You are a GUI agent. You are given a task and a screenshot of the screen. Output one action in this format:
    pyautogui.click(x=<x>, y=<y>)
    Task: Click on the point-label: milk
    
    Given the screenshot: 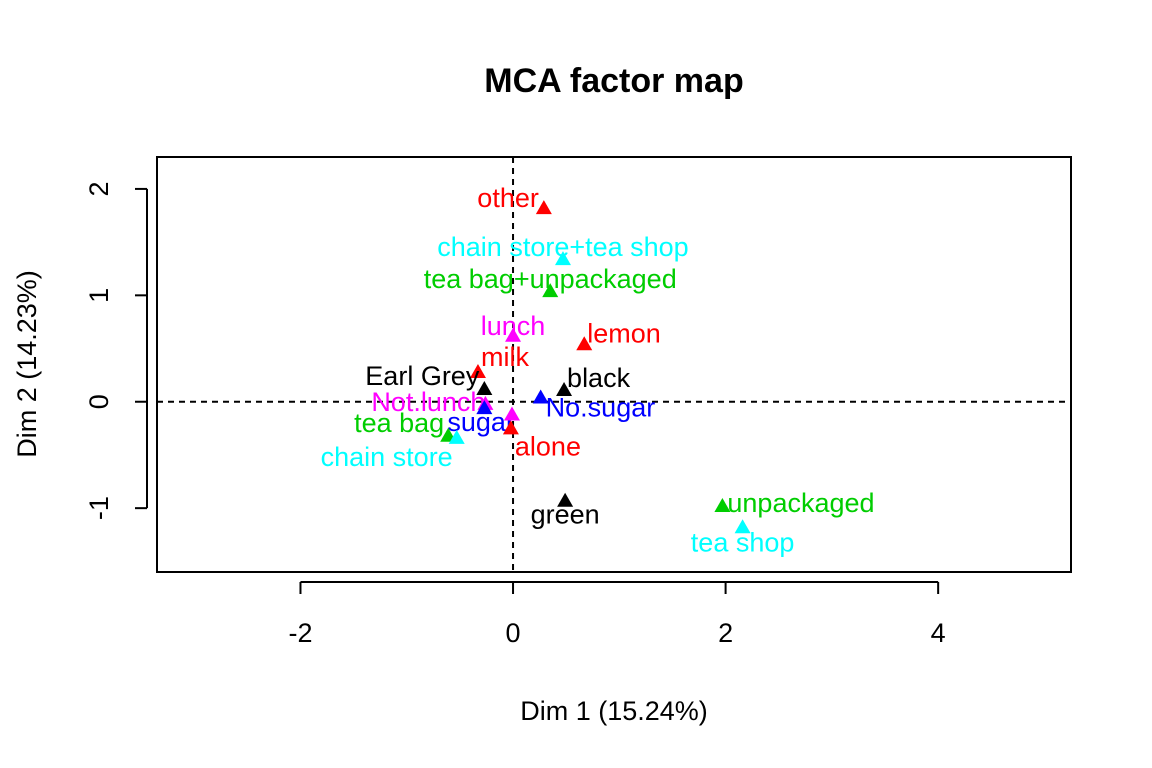 What is the action you would take?
    pyautogui.click(x=505, y=357)
    